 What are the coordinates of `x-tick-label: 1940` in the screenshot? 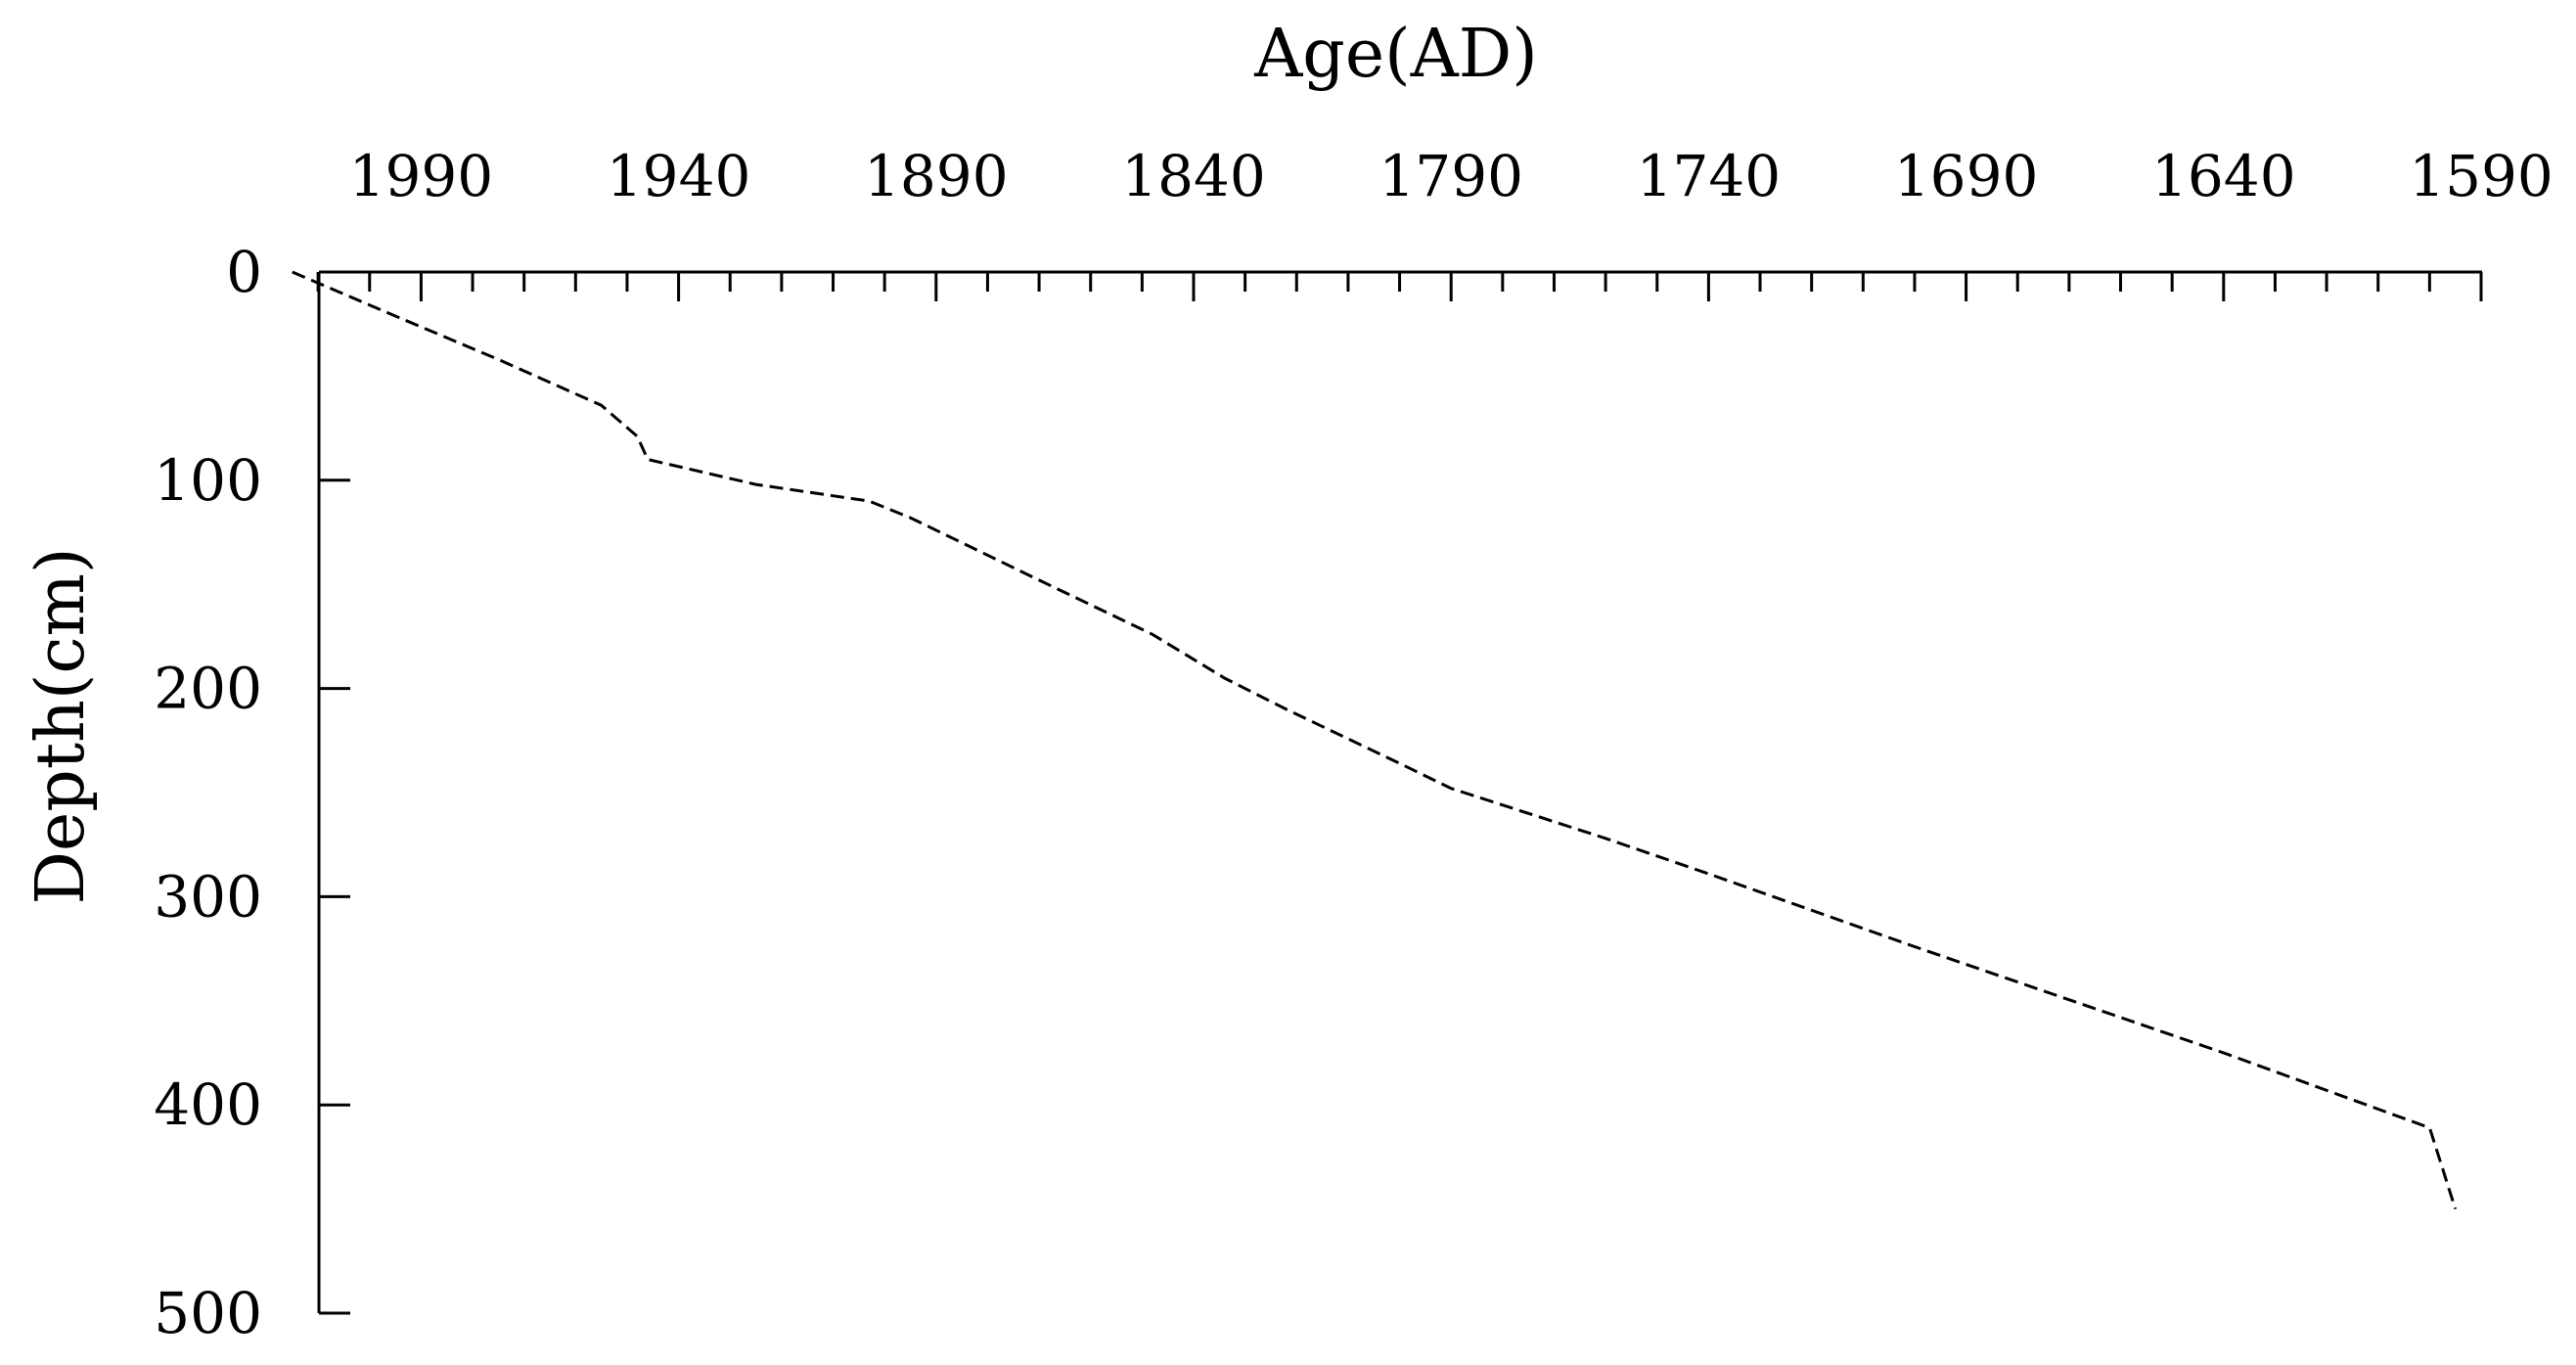 It's located at (679, 176).